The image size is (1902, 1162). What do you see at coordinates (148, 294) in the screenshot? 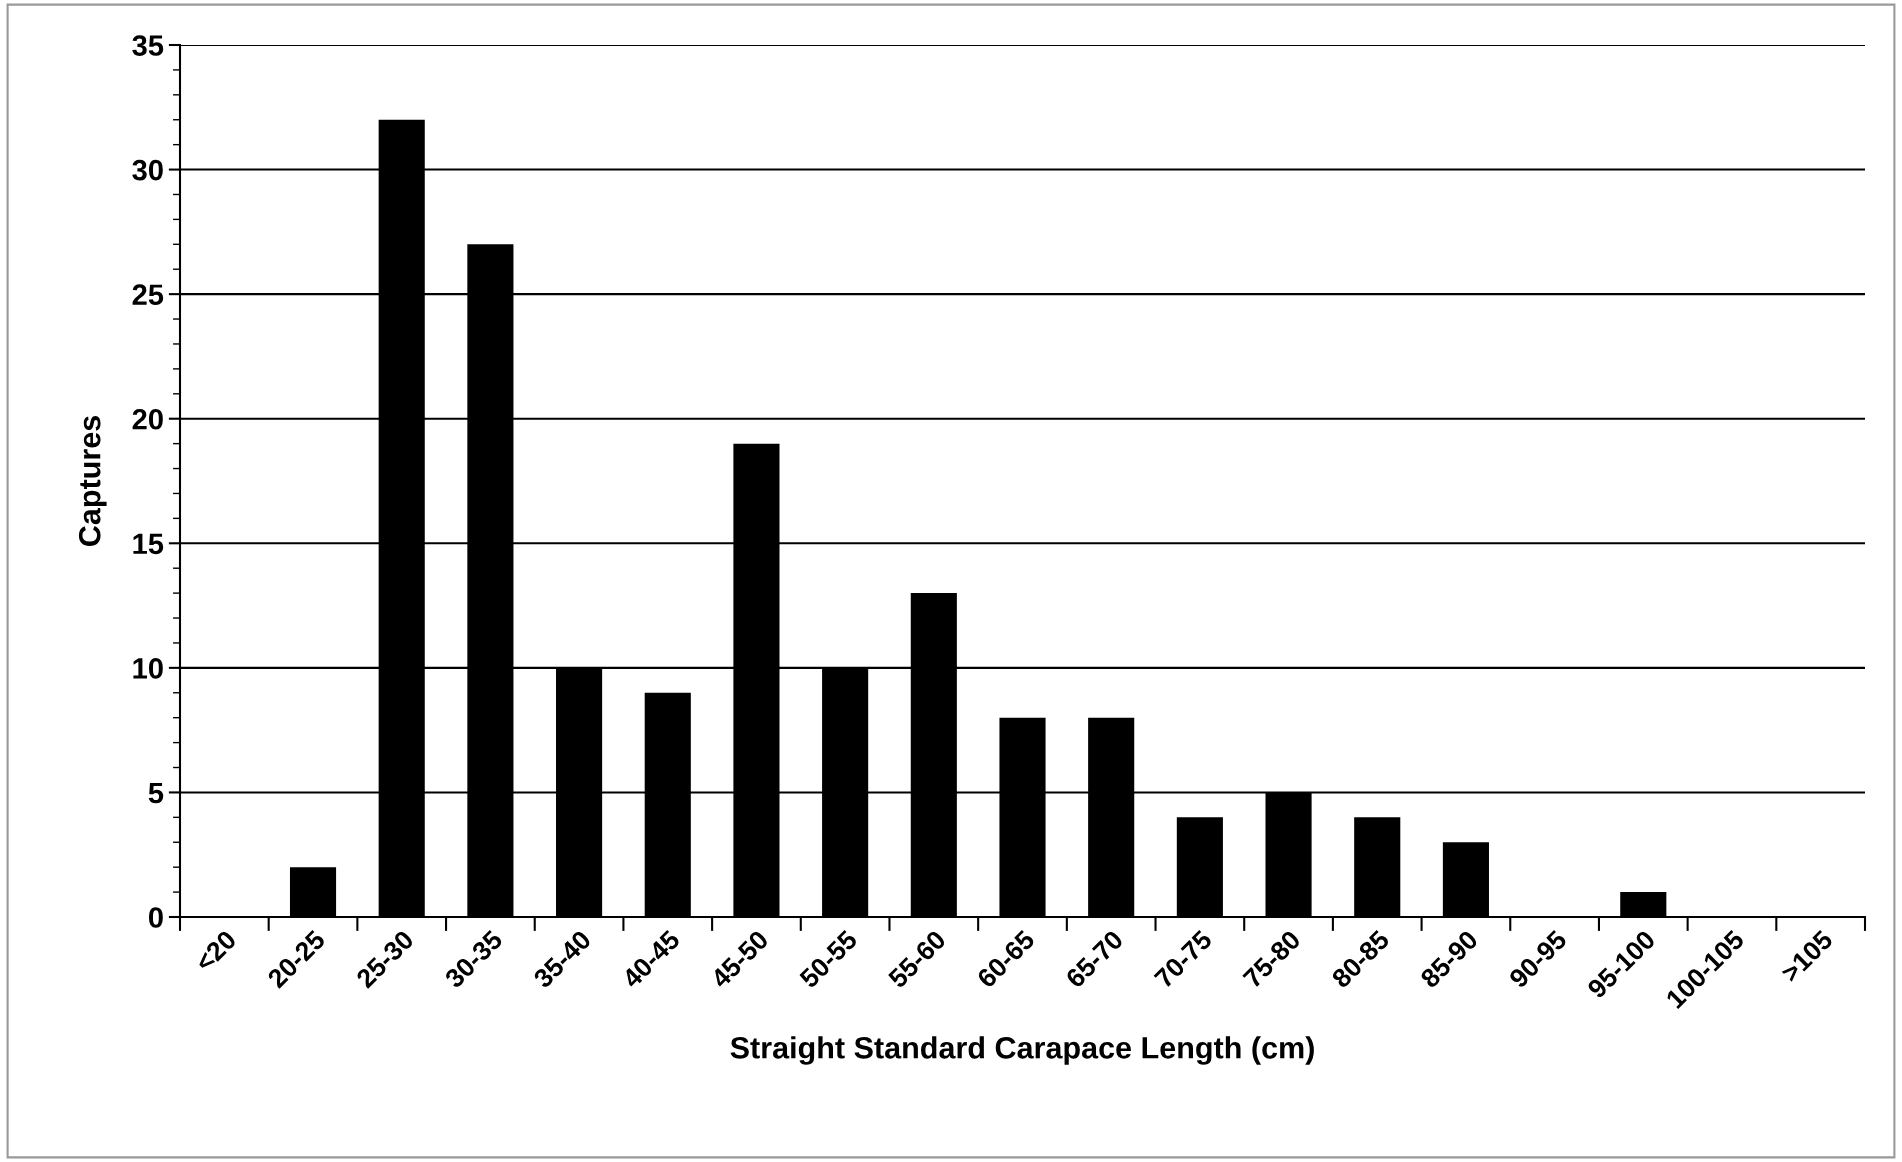
I see `y-tick-label: 25` at bounding box center [148, 294].